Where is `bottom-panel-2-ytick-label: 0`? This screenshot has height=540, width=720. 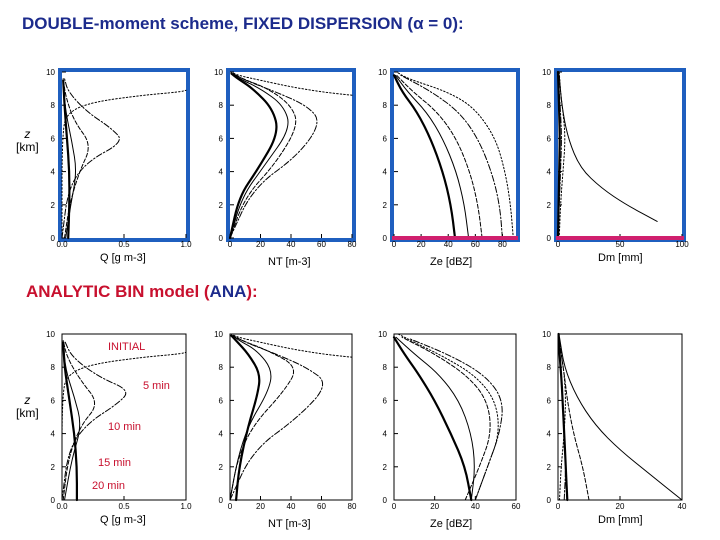
bottom-panel-2-ytick-label: 0 is located at coordinates (385, 500).